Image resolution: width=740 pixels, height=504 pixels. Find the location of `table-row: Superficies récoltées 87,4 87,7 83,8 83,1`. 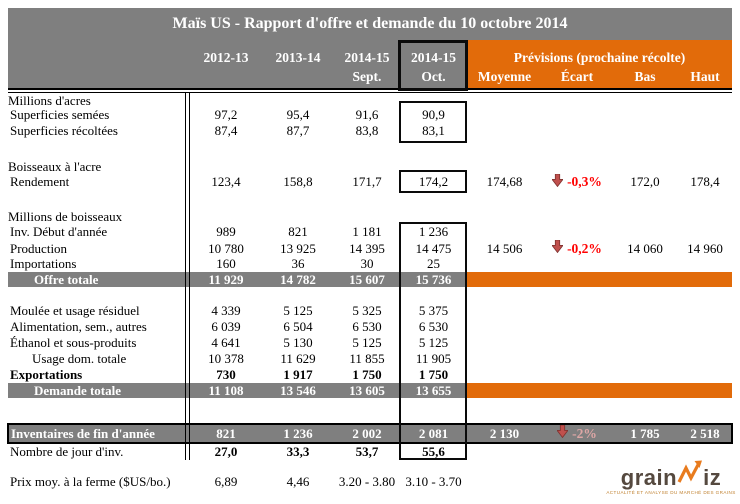

table-row: Superficies récoltées 87,4 87,7 83,8 83,1 is located at coordinates (370, 131).